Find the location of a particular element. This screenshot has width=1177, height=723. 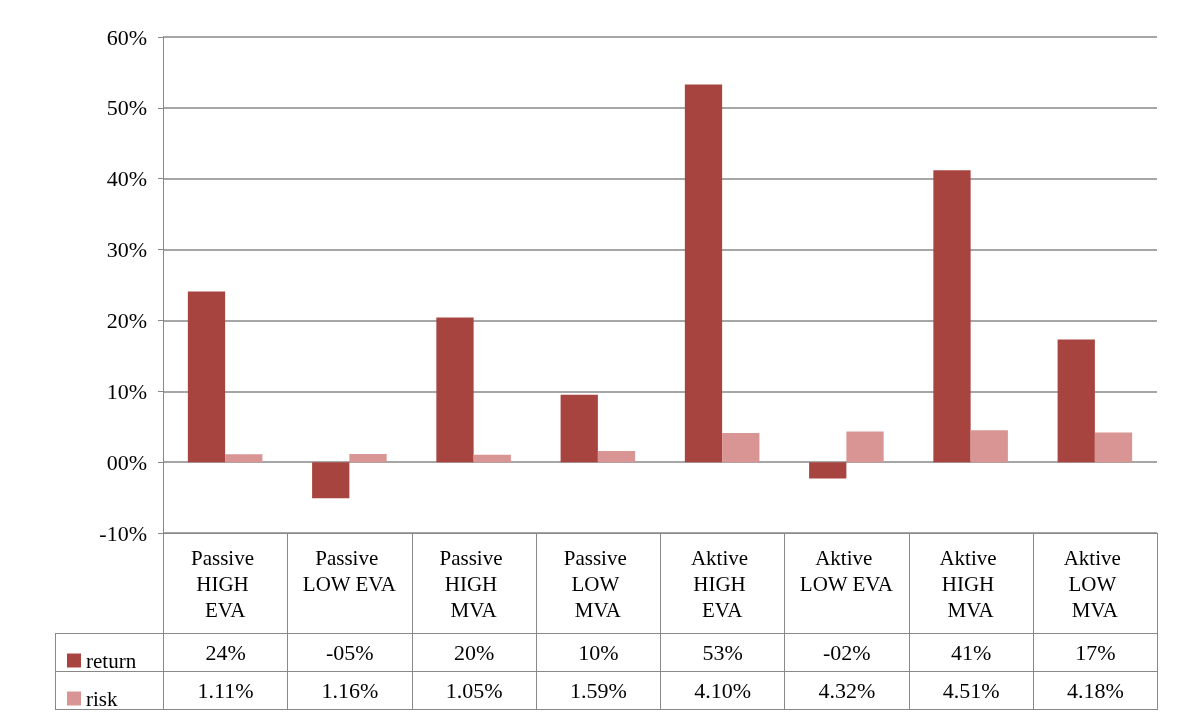

data-label: 1.59% is located at coordinates (598, 690).